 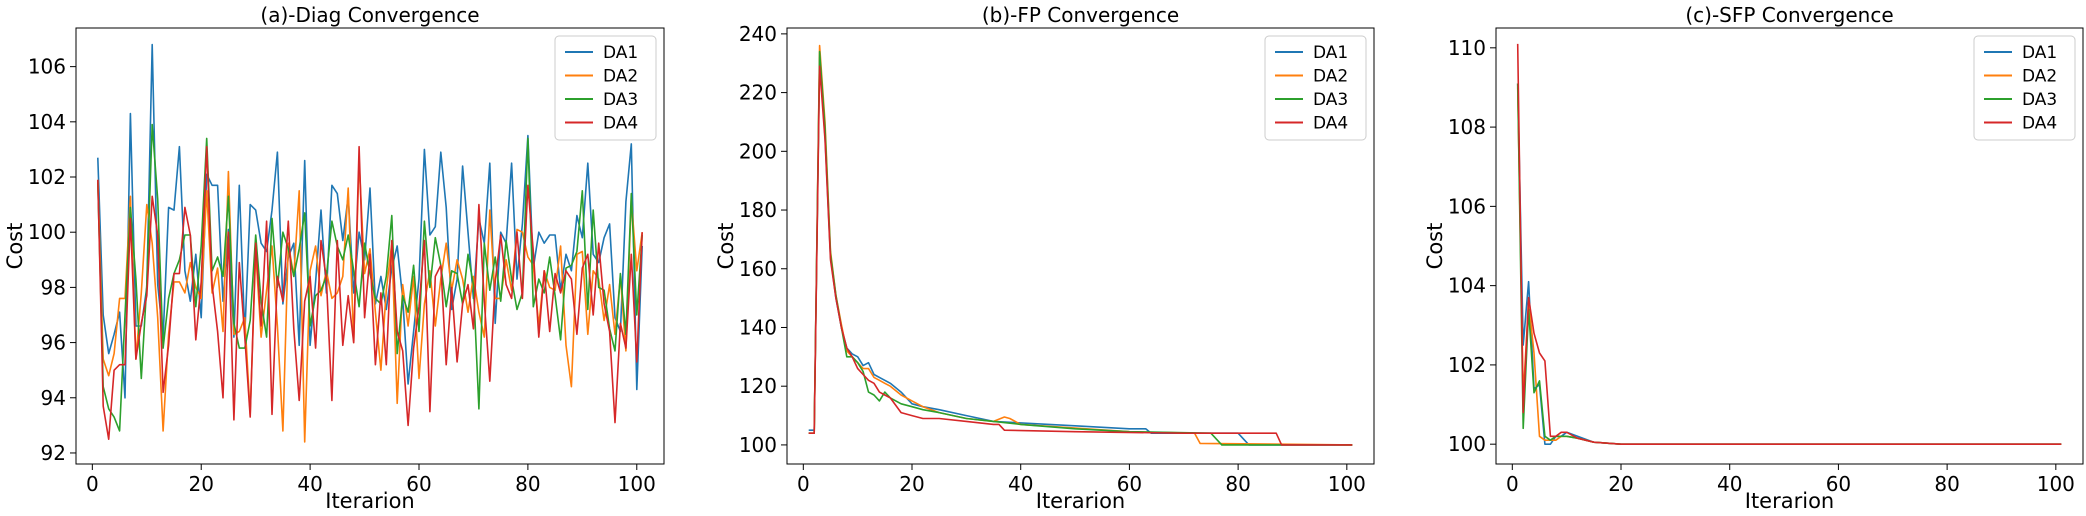 I want to click on y-tick-label: 160, so click(x=758, y=269).